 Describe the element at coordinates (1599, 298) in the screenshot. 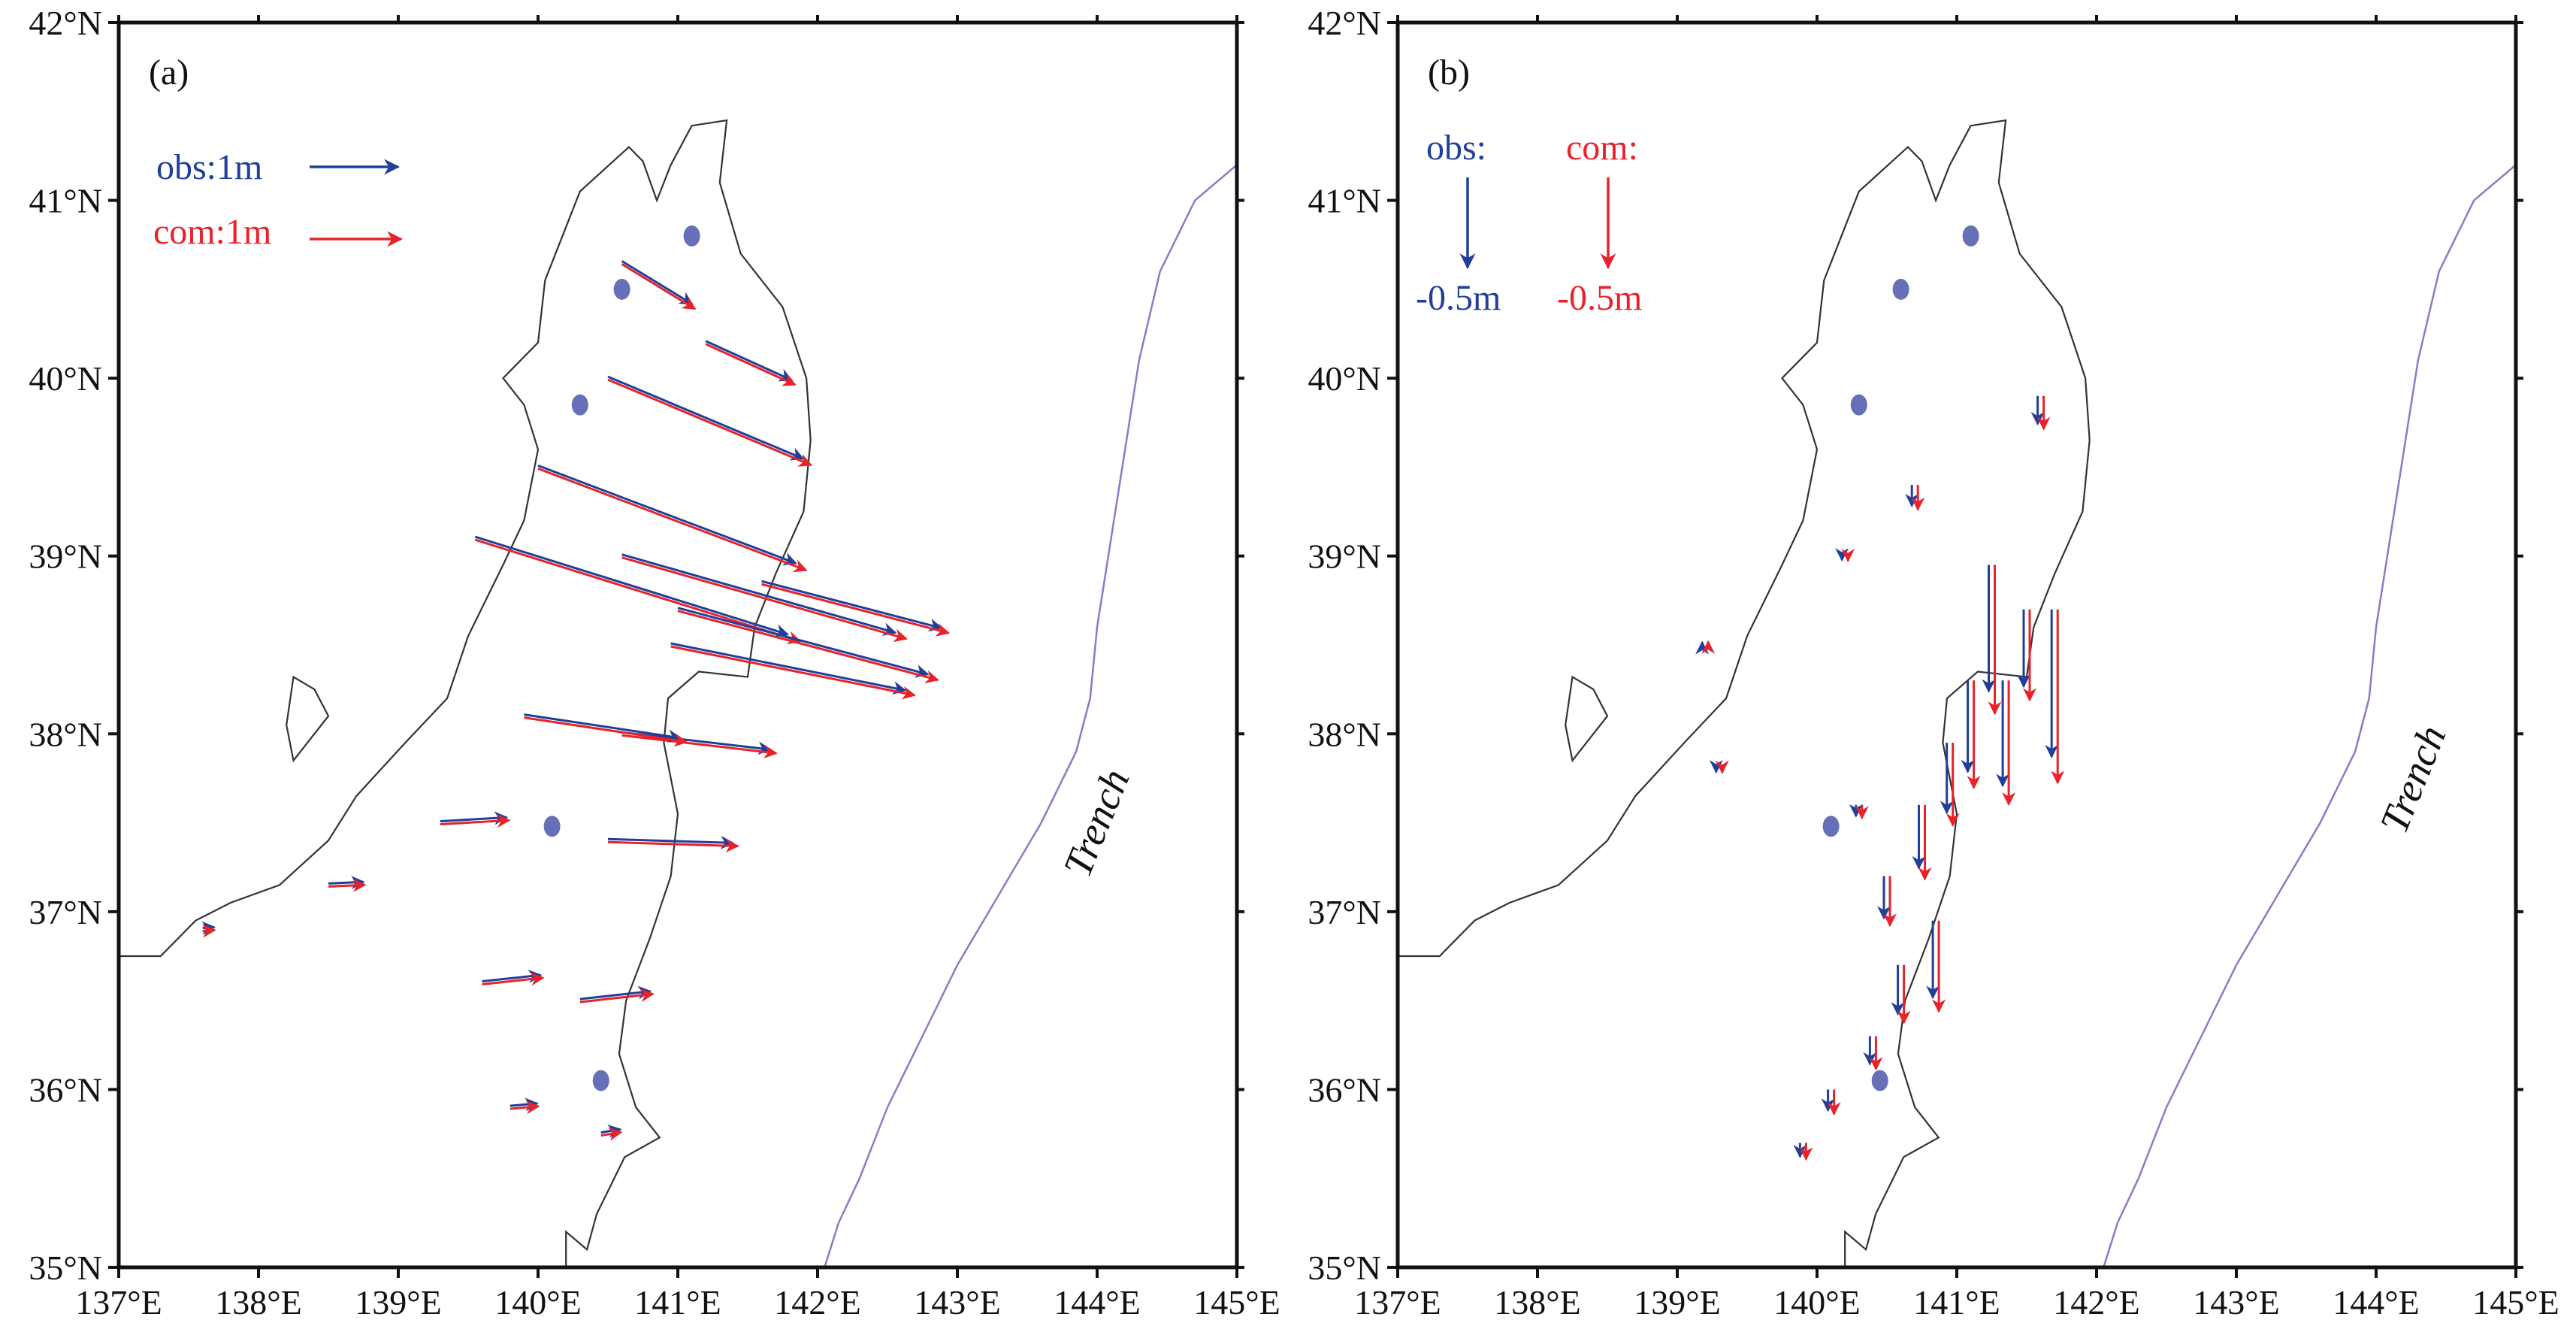

I see `legend-com-value: -0.5m` at that location.